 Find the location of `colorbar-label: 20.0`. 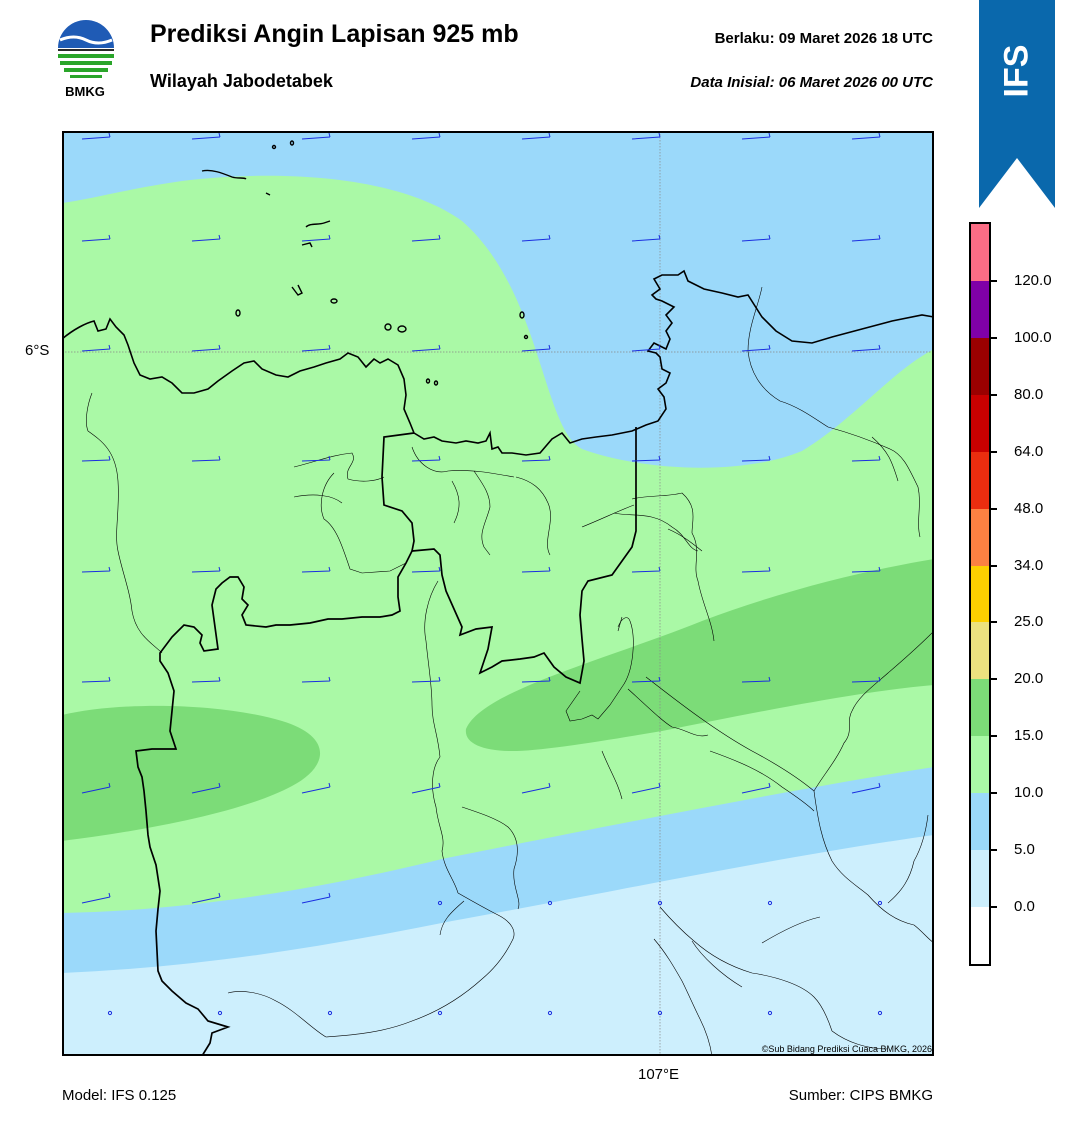

colorbar-label: 20.0 is located at coordinates (1029, 679).